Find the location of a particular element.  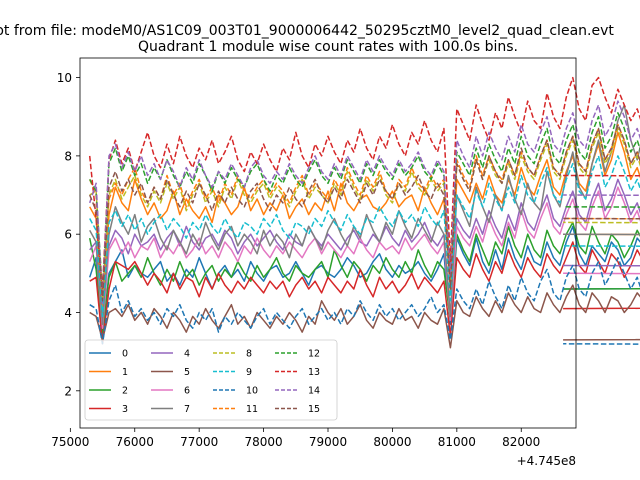

legend-label-11: 11 is located at coordinates (252, 409).